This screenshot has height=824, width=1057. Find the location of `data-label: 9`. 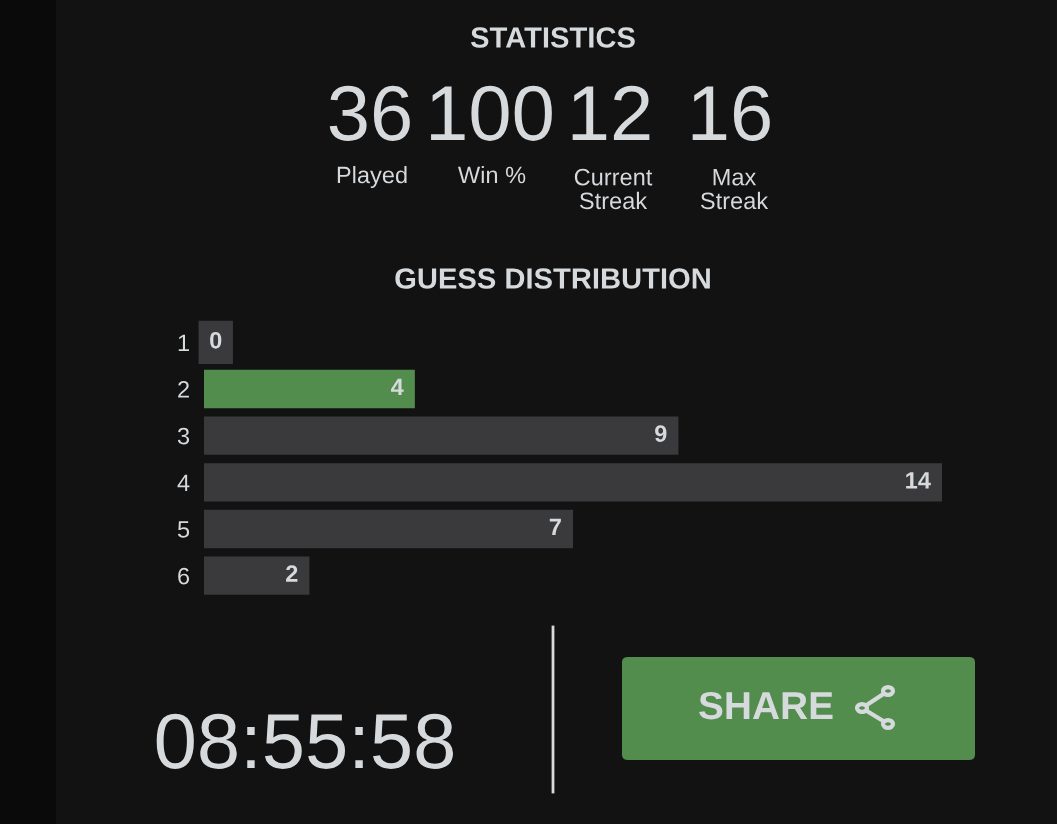

data-label: 9 is located at coordinates (661, 433).